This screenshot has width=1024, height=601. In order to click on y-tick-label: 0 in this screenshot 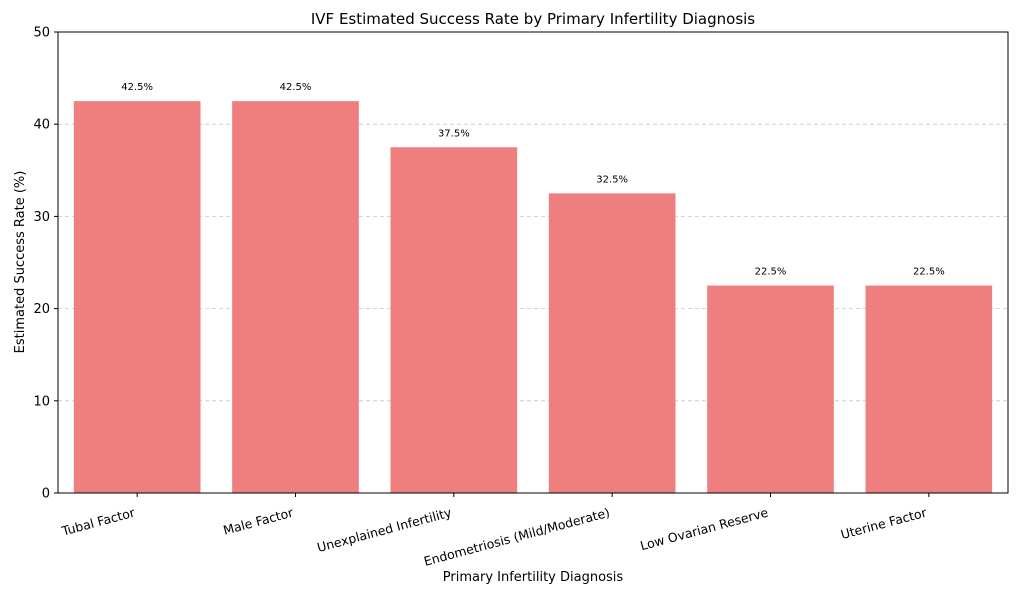, I will do `click(46, 494)`.